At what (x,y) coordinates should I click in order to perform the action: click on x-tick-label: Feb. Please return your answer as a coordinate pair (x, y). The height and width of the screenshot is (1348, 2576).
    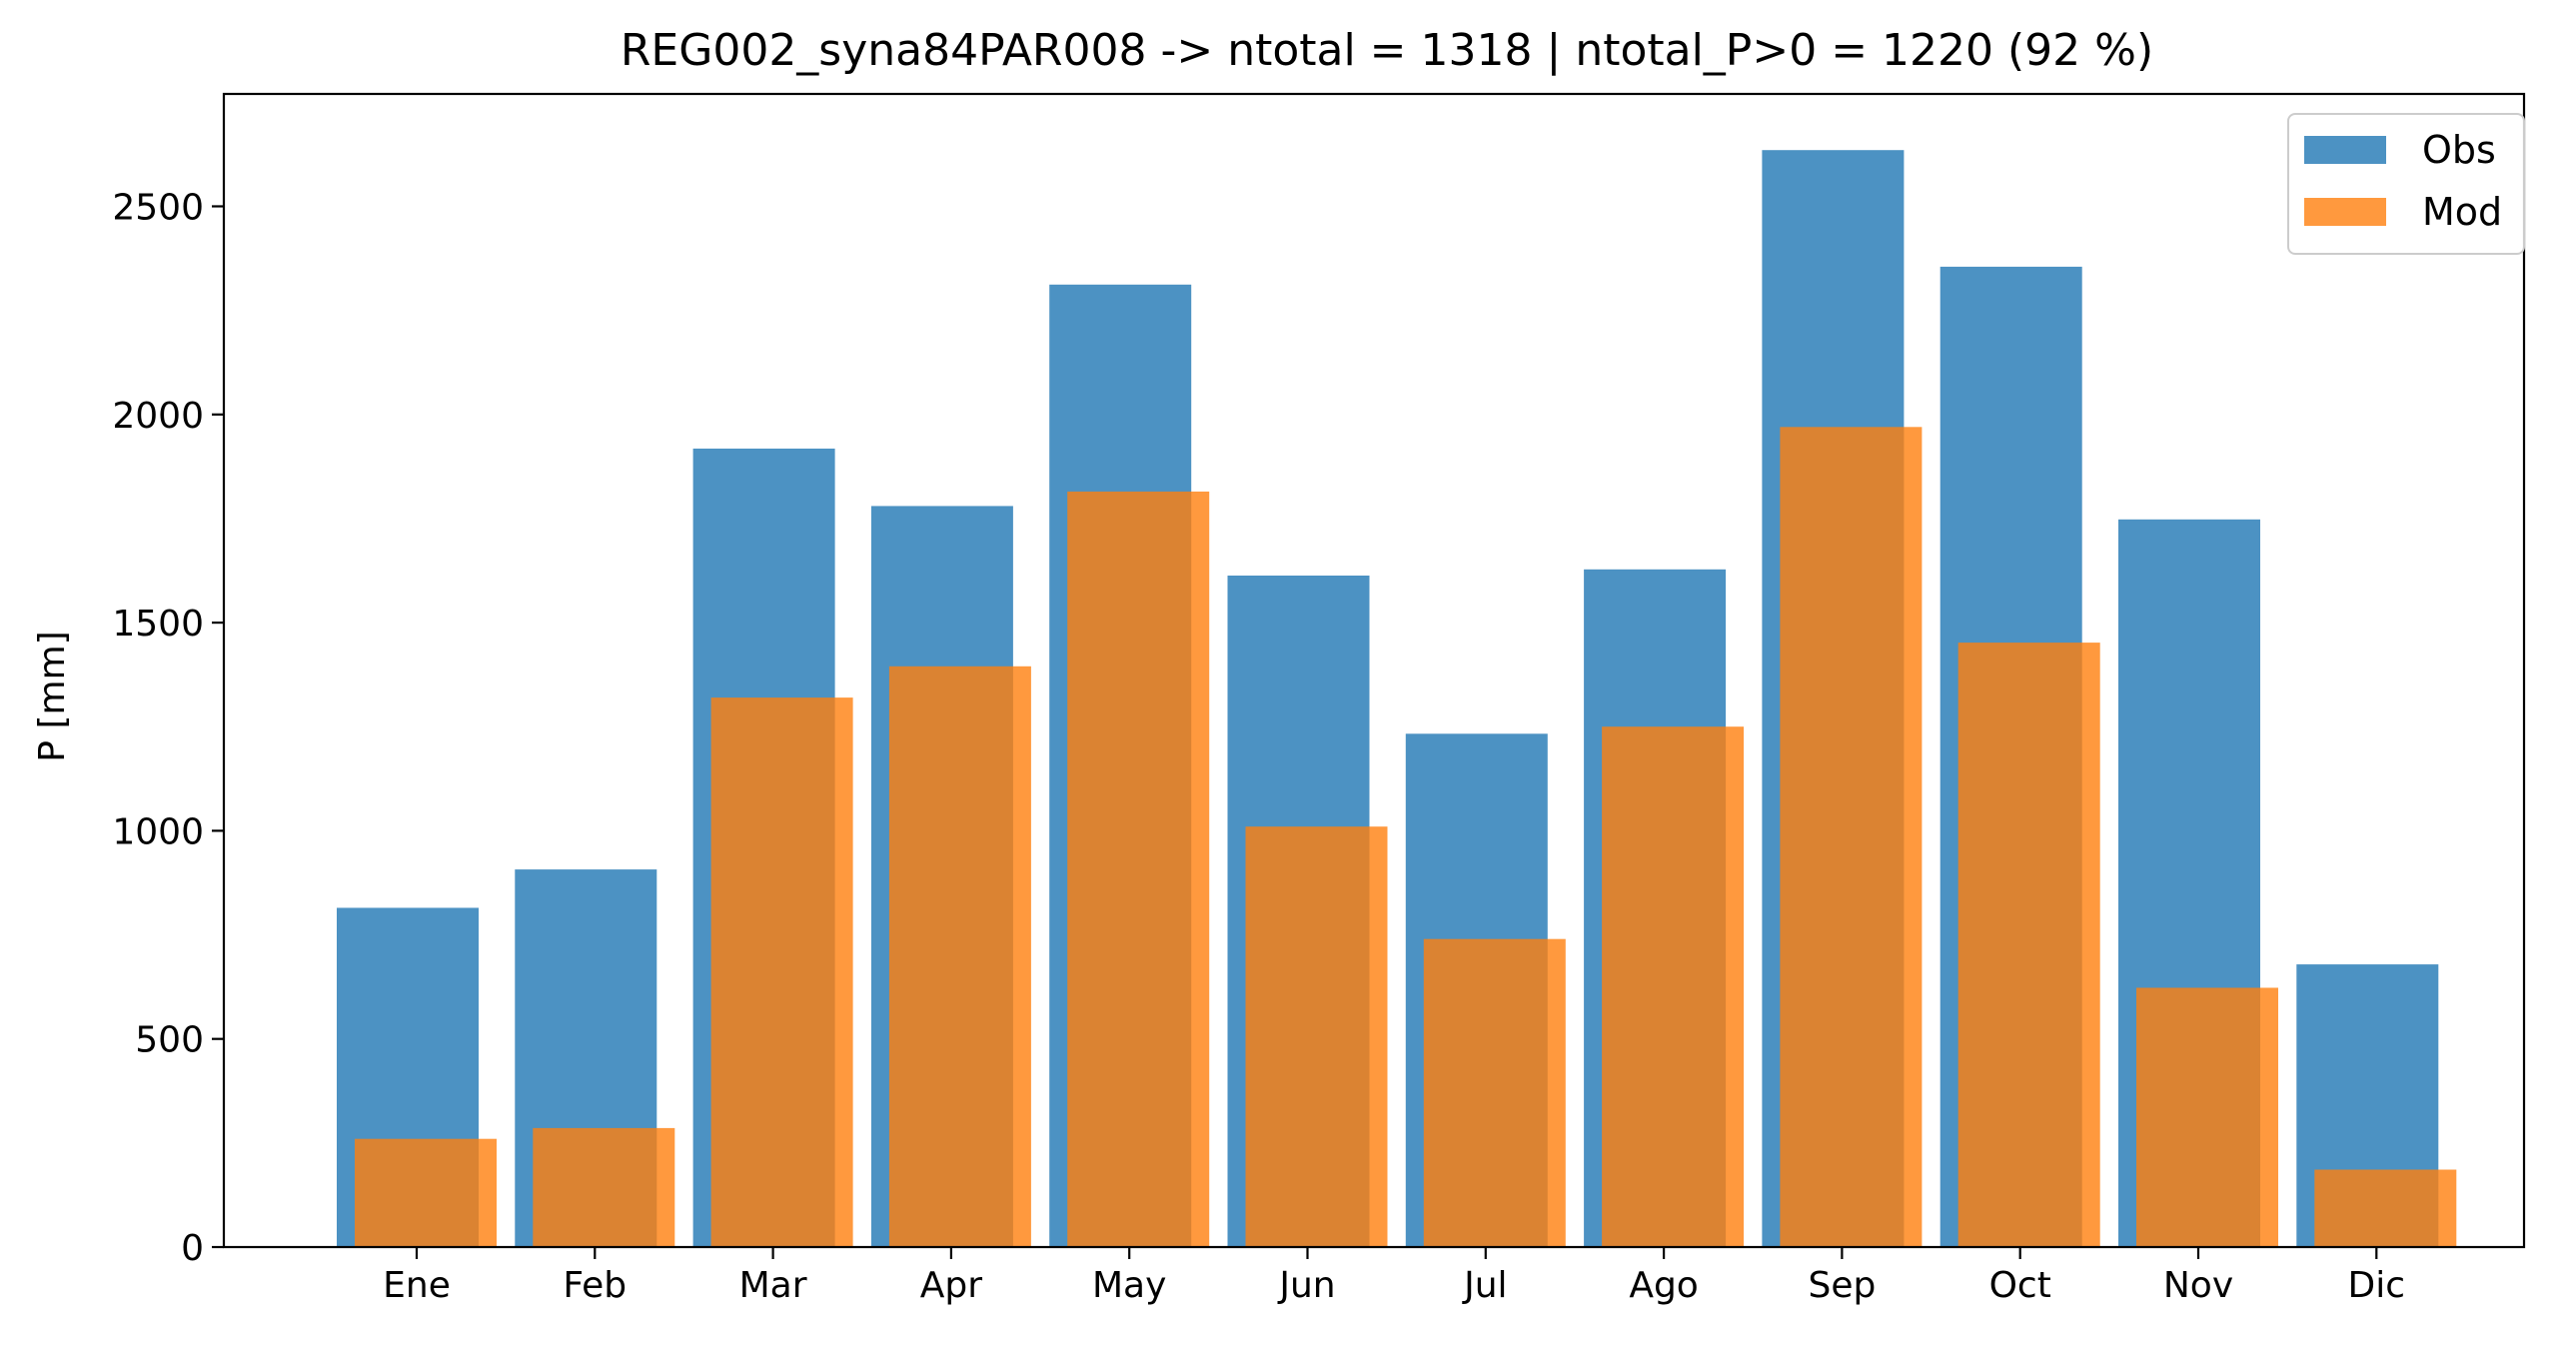
    Looking at the image, I should click on (595, 1286).